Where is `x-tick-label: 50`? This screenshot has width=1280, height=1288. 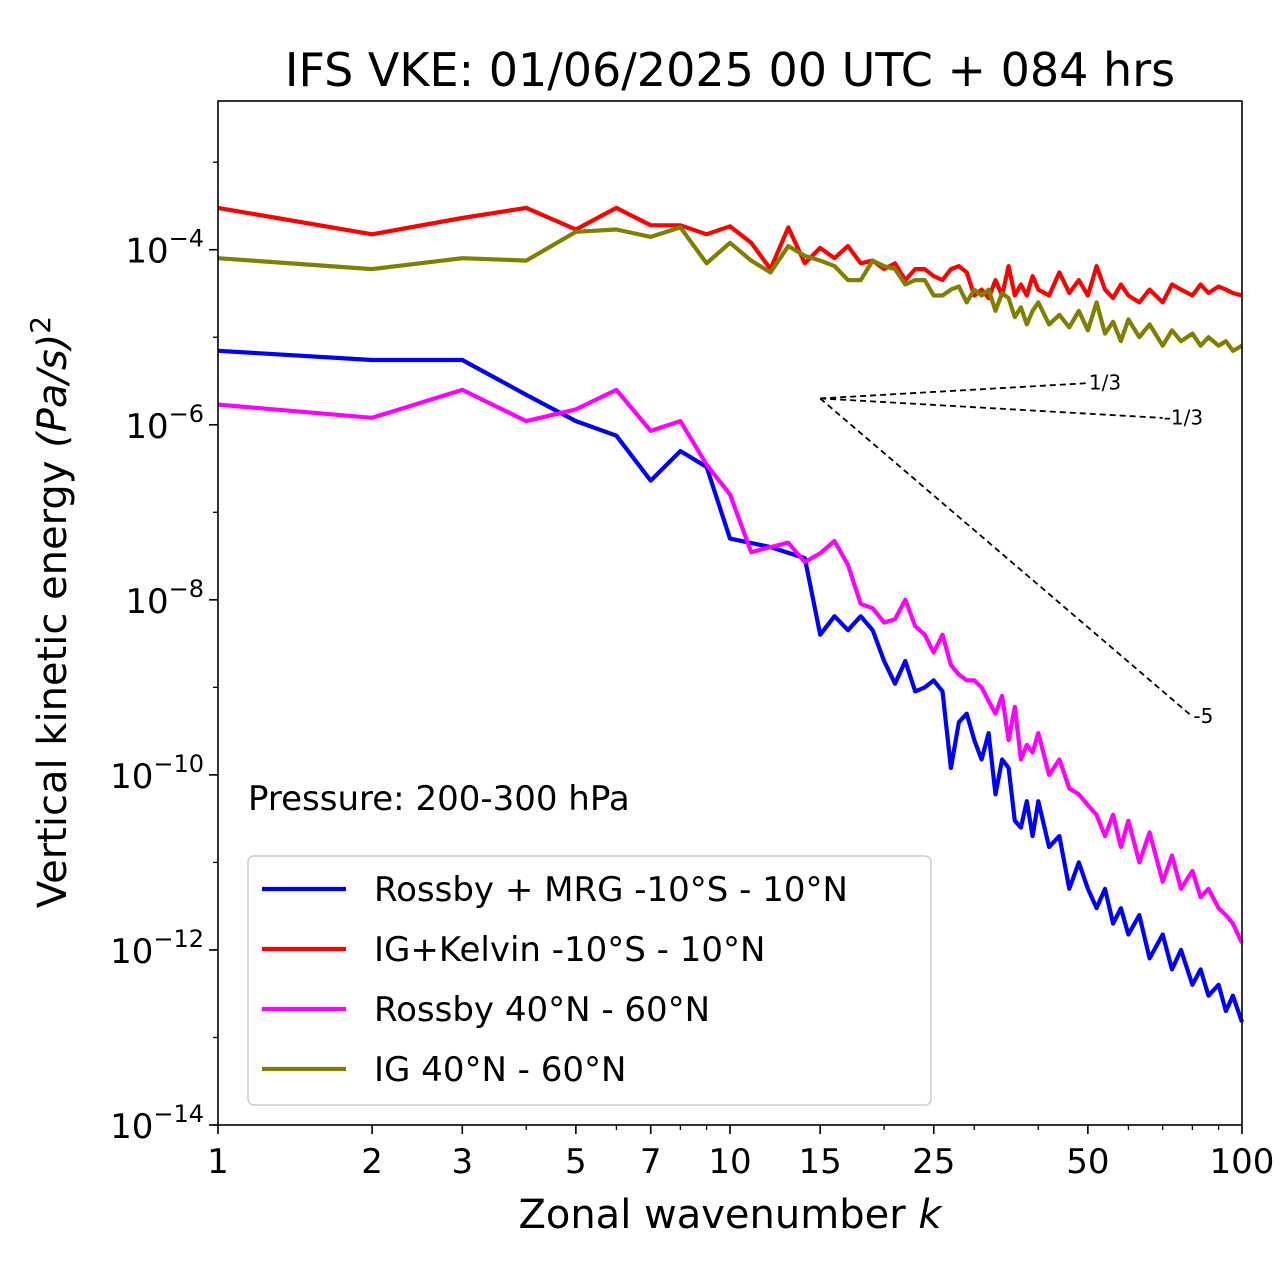
x-tick-label: 50 is located at coordinates (1087, 1162).